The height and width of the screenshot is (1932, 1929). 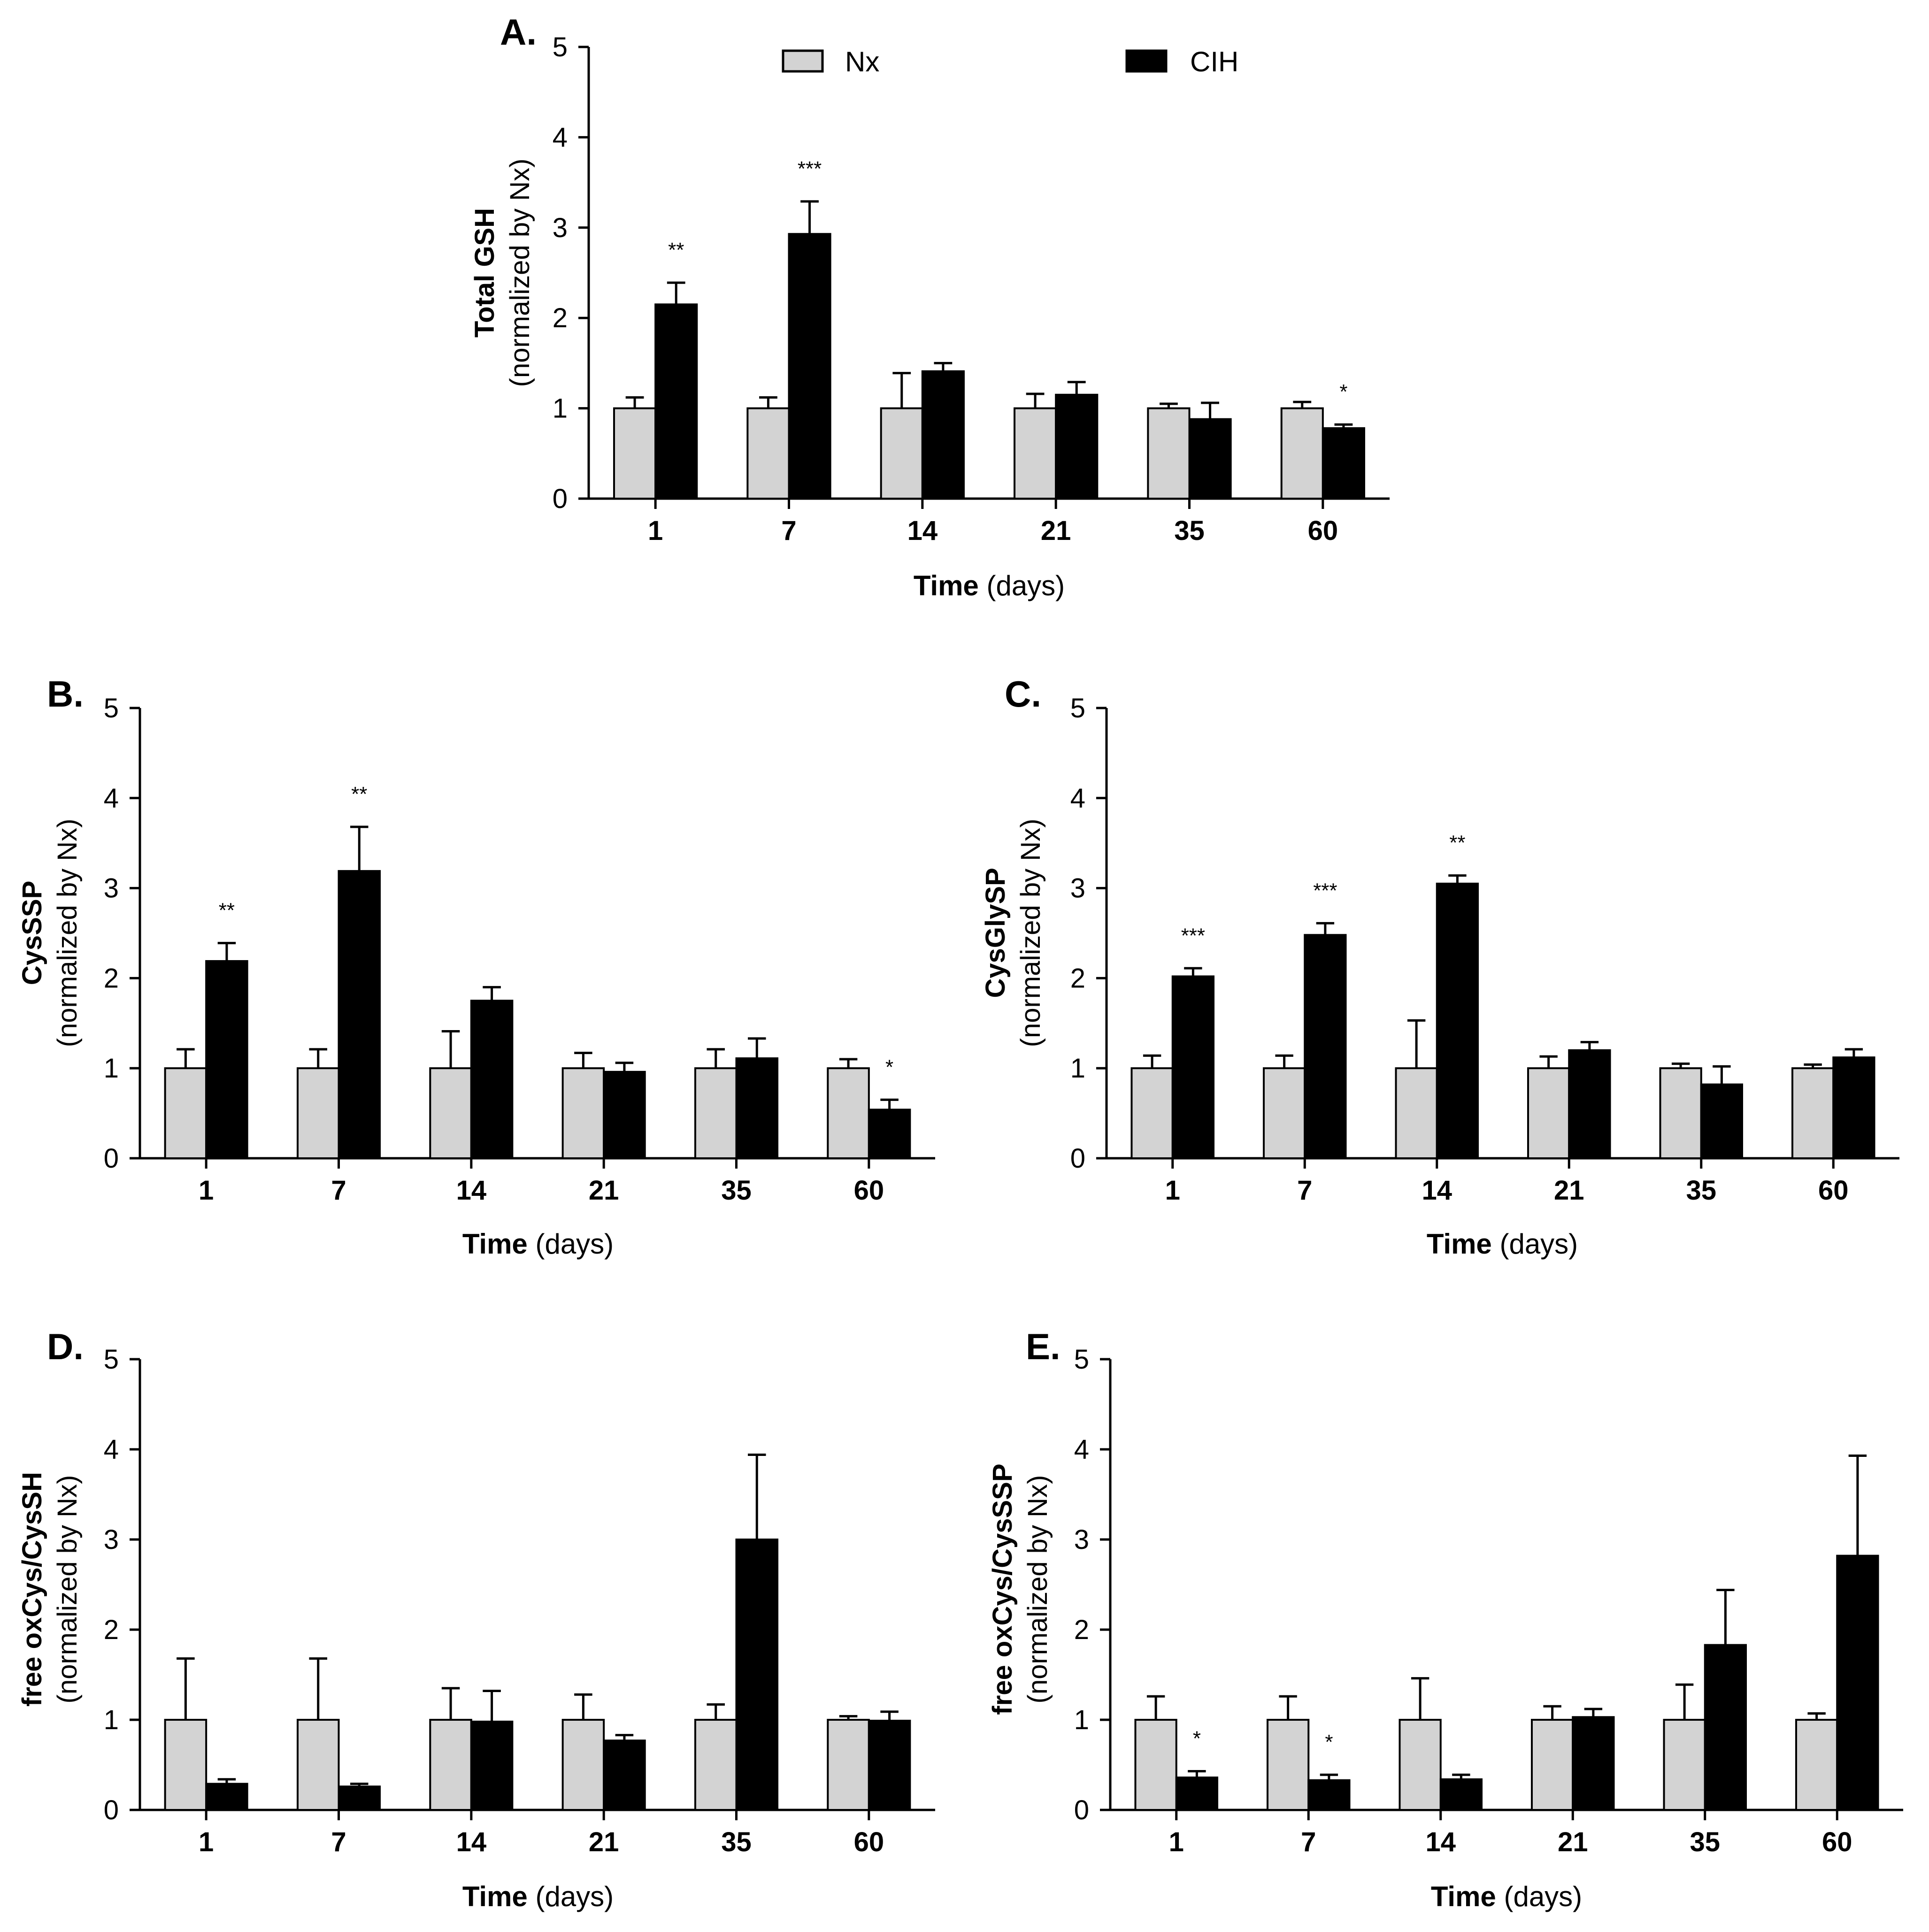 What do you see at coordinates (803, 61) in the screenshot?
I see `legend-swatch-nx` at bounding box center [803, 61].